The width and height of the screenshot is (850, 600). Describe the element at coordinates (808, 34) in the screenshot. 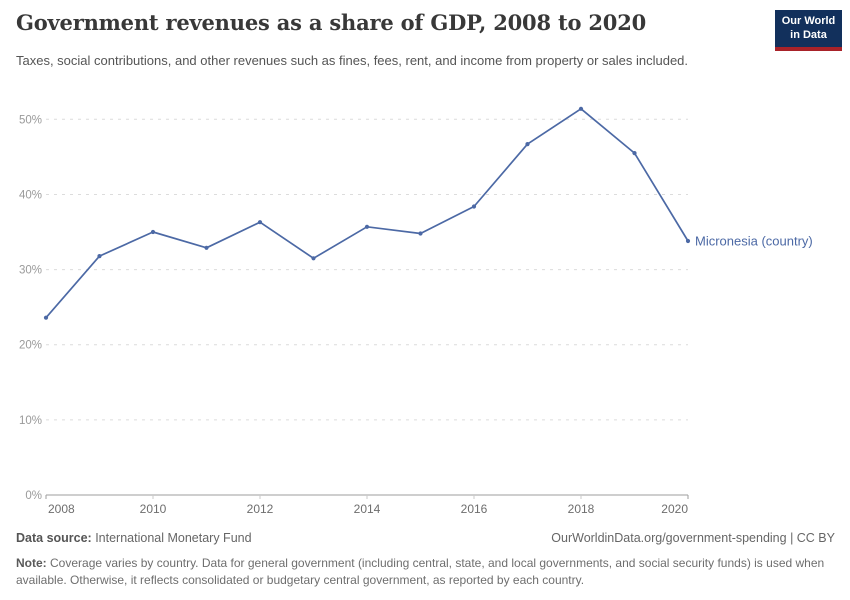

I see `owid-logo-line2: in Data` at that location.